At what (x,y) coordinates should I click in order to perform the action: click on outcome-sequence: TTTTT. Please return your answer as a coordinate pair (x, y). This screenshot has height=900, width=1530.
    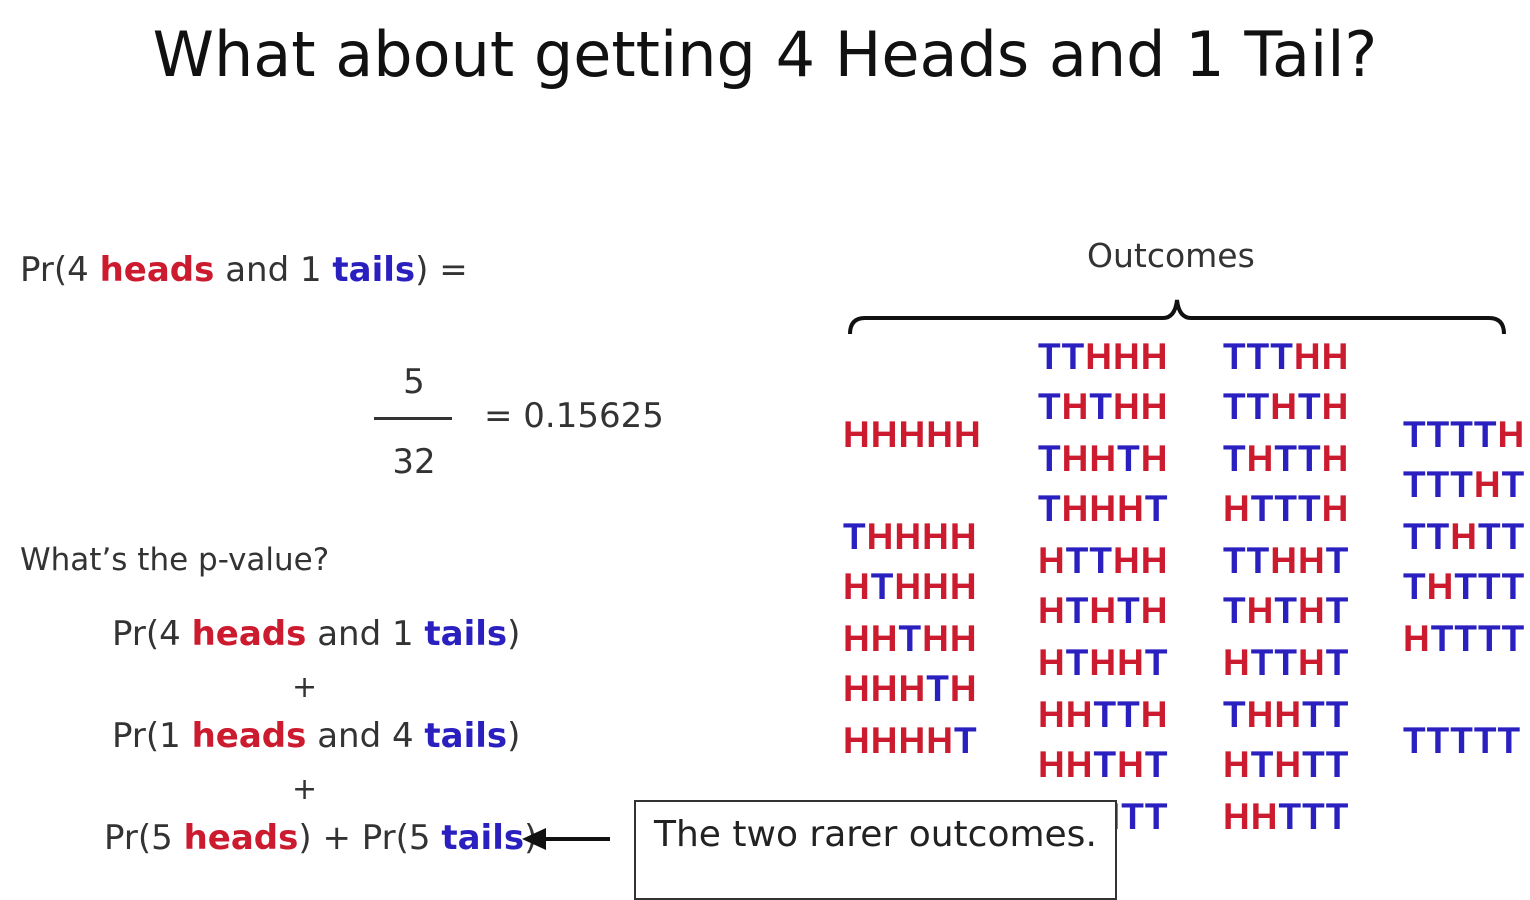
    Looking at the image, I should click on (1462, 740).